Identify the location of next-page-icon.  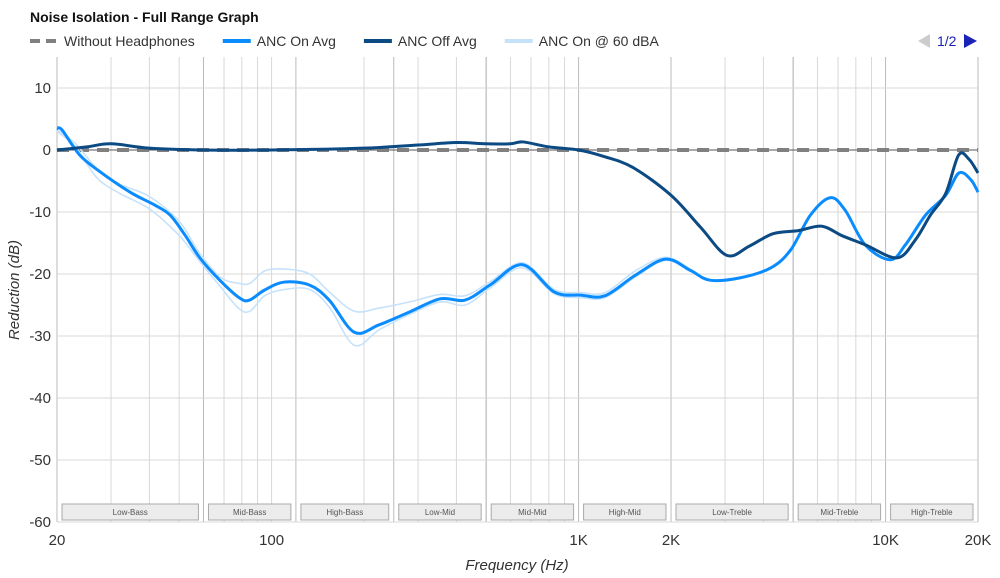
(970, 41).